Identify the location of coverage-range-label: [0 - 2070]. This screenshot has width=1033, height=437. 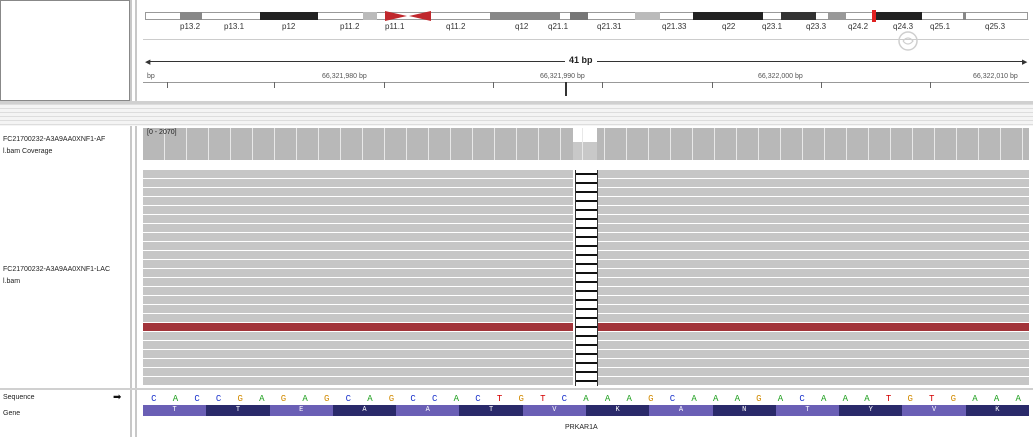
(162, 132).